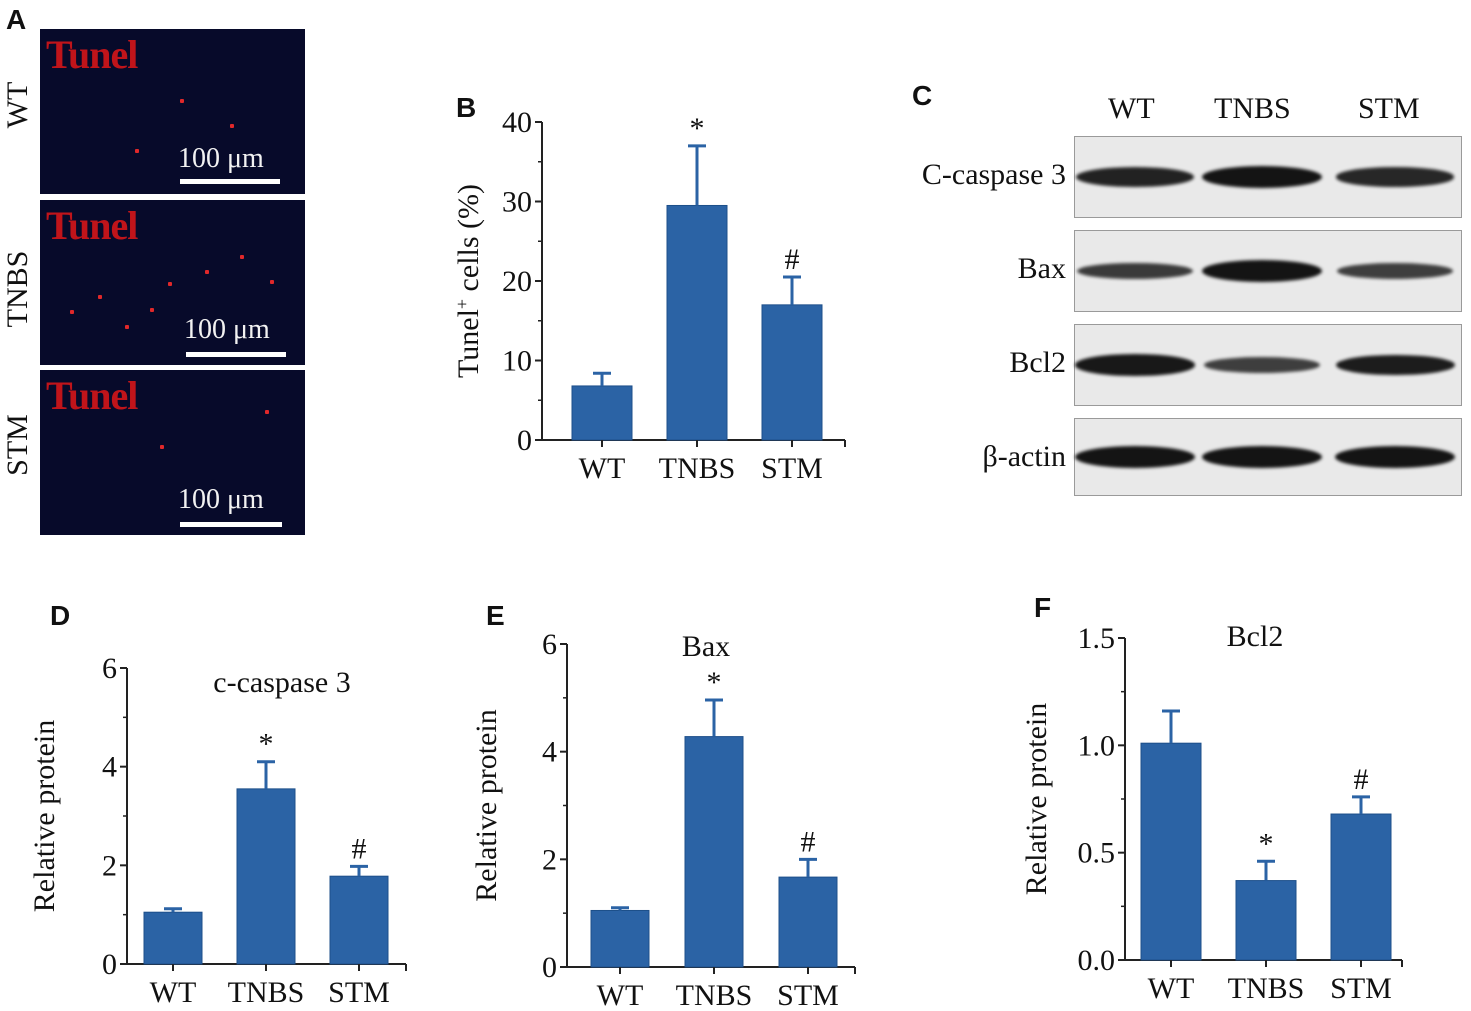  I want to click on micrograph-group-label: WT, so click(17, 105).